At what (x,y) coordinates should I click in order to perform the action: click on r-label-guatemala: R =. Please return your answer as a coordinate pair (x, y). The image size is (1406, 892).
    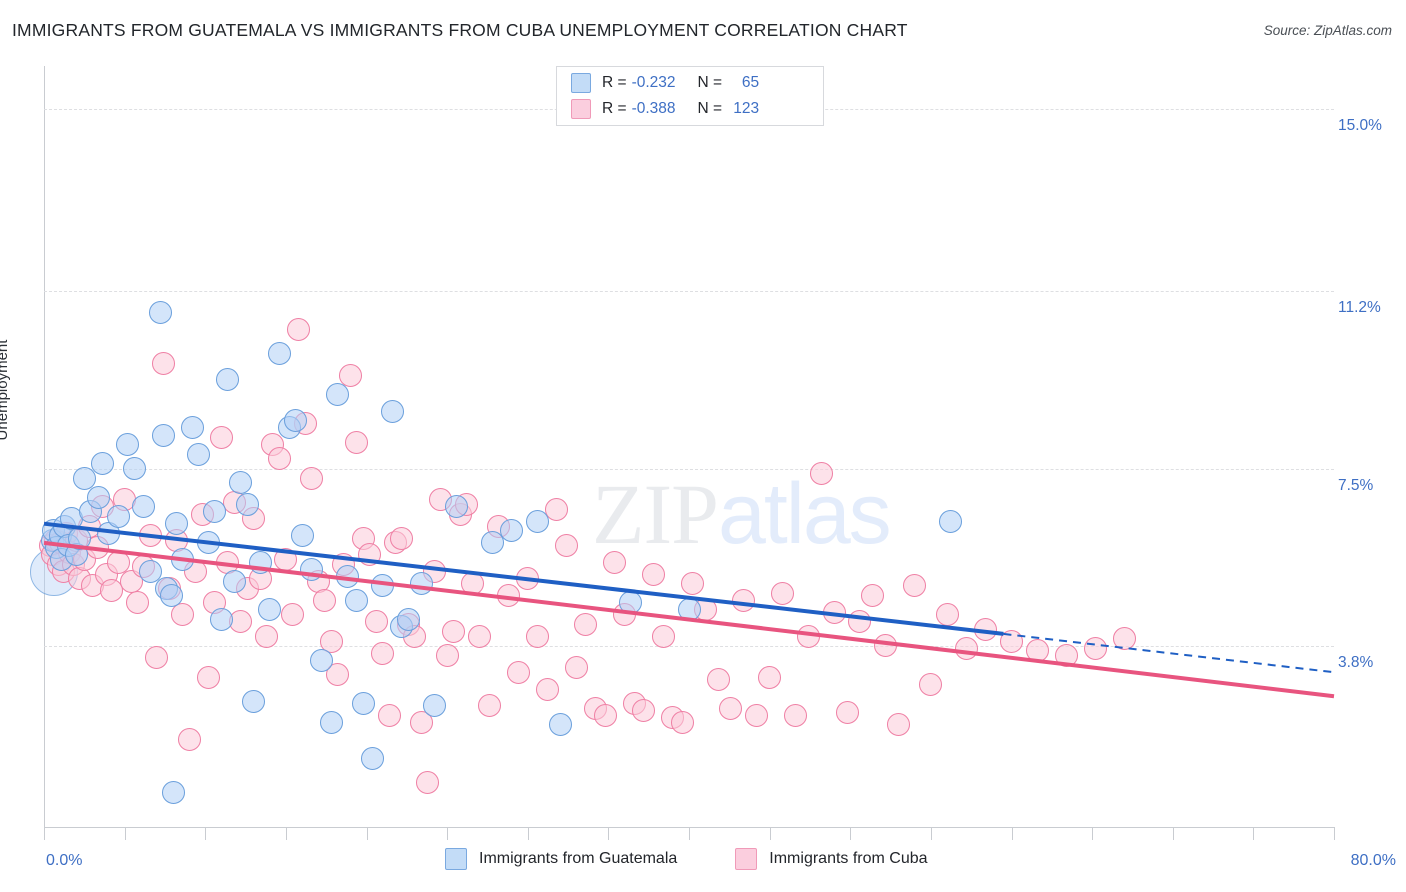
    Looking at the image, I should click on (614, 82).